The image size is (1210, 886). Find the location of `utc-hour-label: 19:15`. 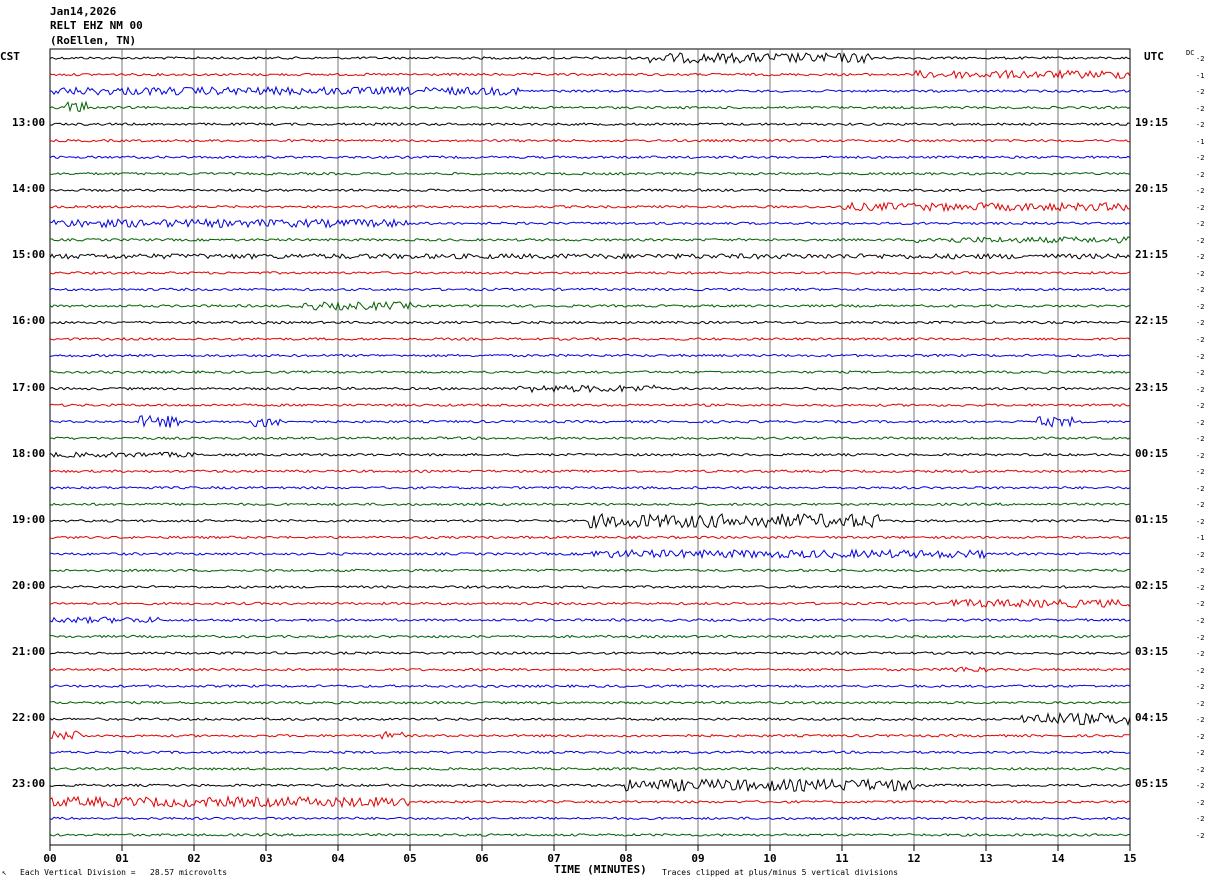

utc-hour-label: 19:15 is located at coordinates (1152, 123).